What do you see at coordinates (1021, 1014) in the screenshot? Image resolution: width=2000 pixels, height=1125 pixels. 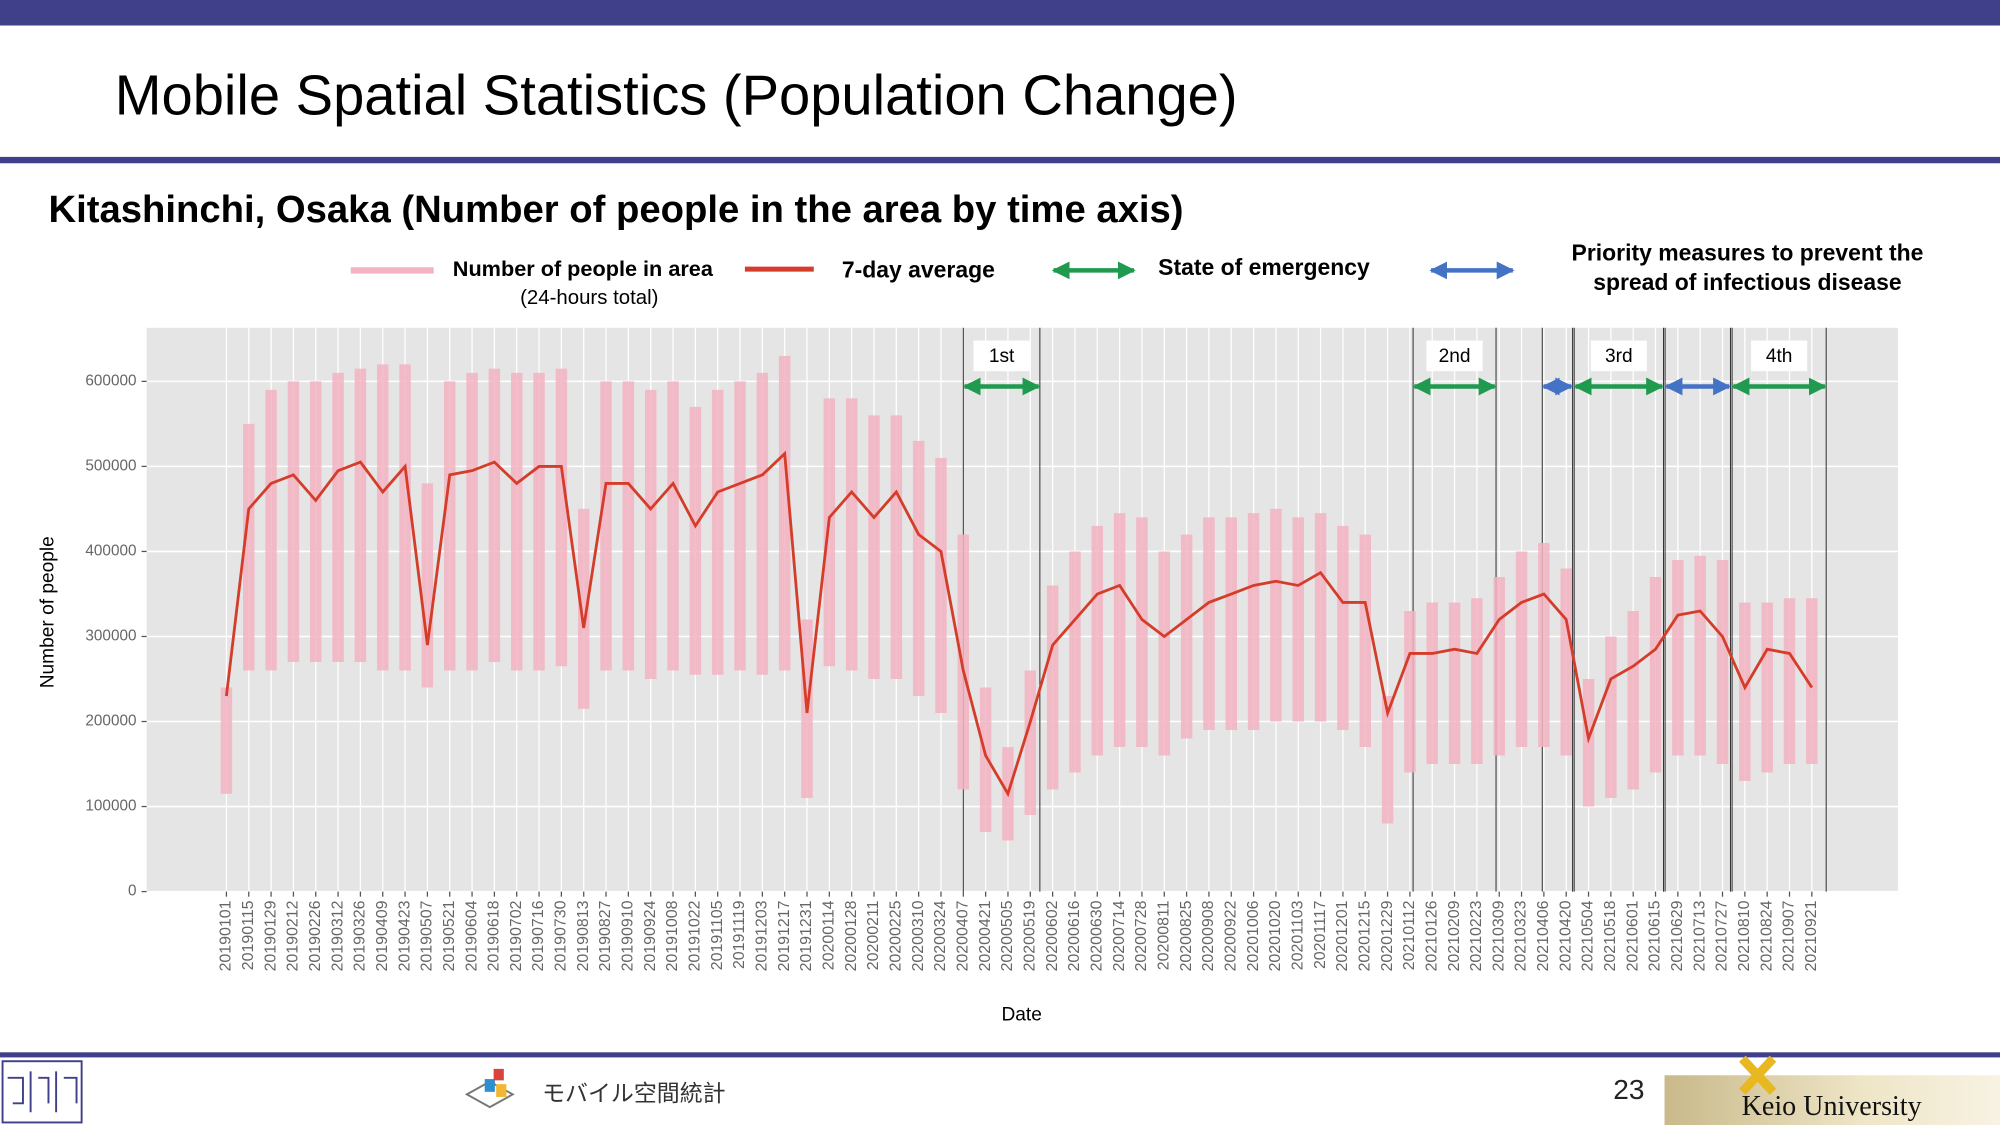 I see `x-axis-label: Date` at bounding box center [1021, 1014].